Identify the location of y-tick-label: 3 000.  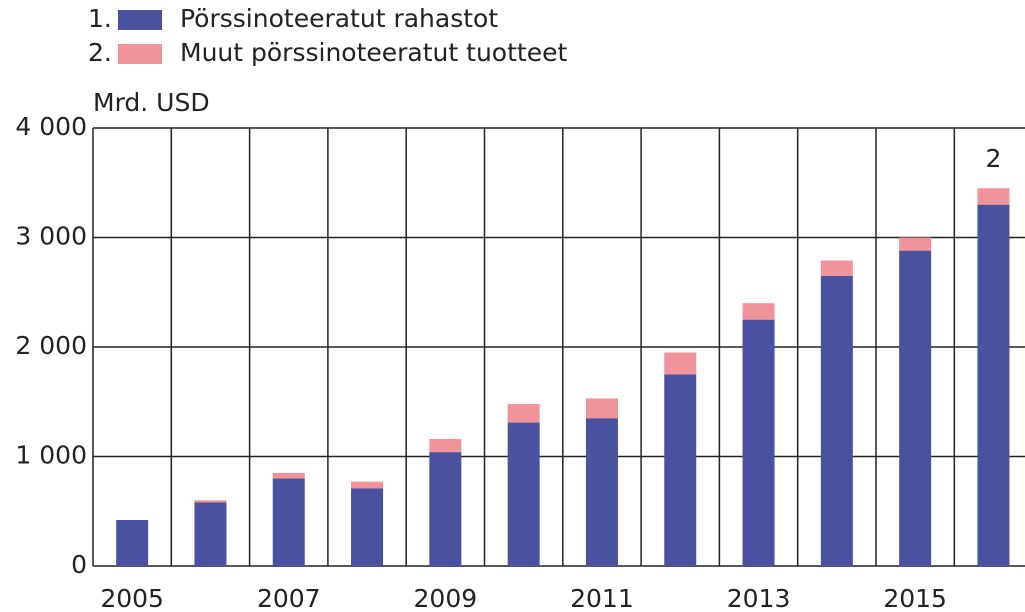
(51, 236).